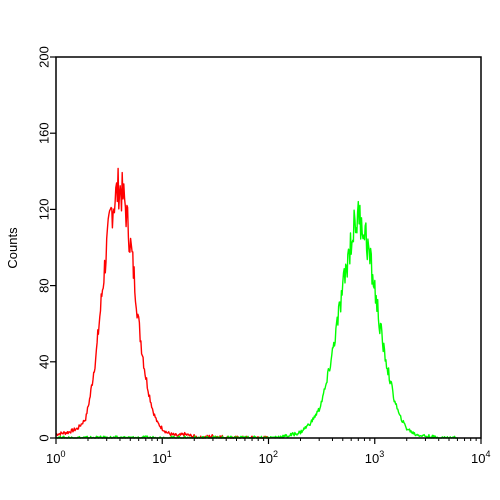 This screenshot has height=500, width=500. Describe the element at coordinates (44, 210) in the screenshot. I see `y-tick-label: 120` at that location.